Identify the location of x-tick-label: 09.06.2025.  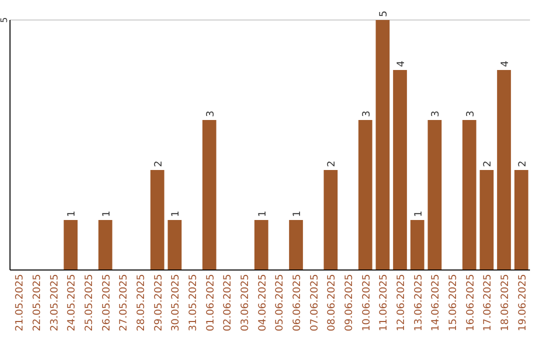
(349, 303).